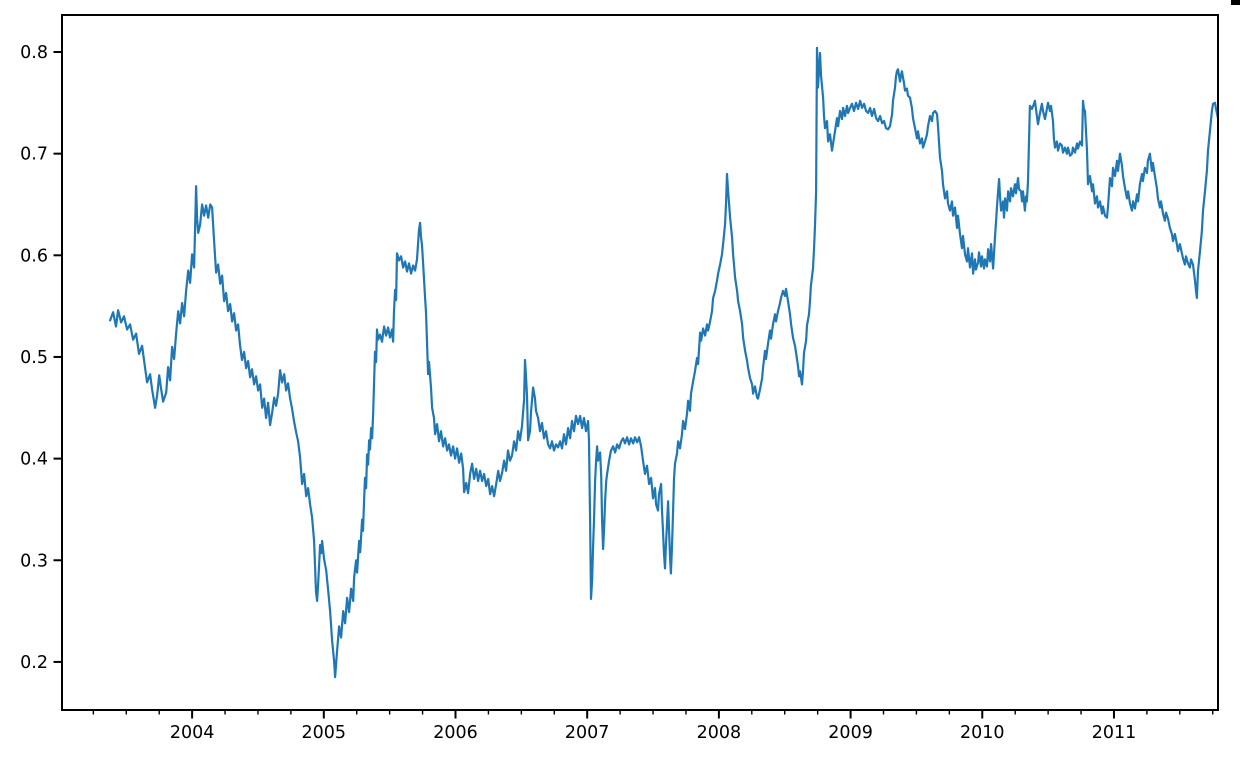 This screenshot has width=1240, height=759. I want to click on x-tick-label: 2004, so click(192, 733).